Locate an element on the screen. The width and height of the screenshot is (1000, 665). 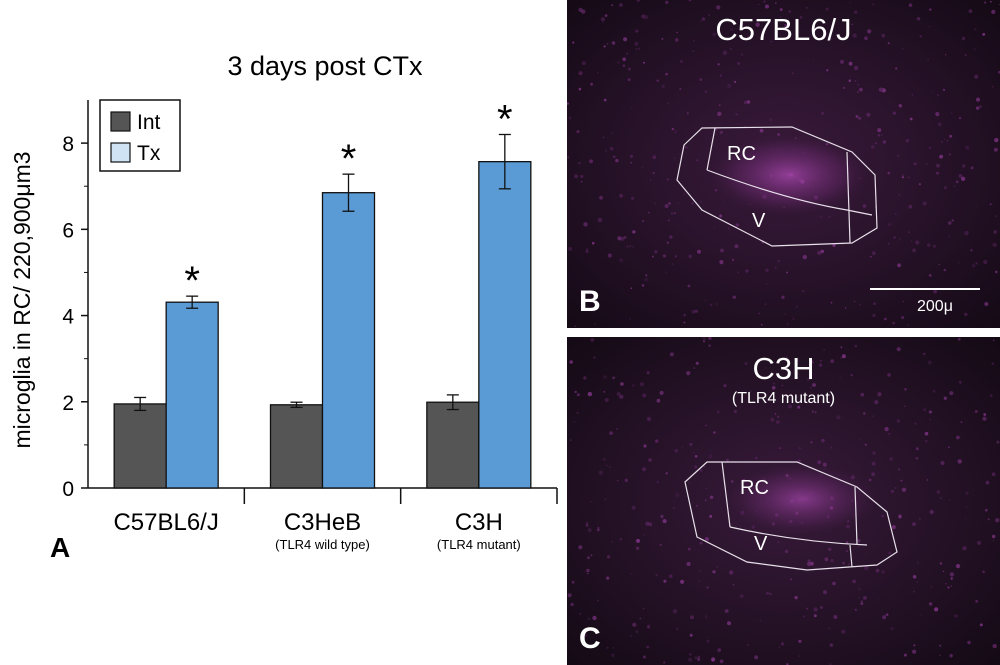
micrograph-c-subtitle: (TLR4 mutant) is located at coordinates (783, 398).